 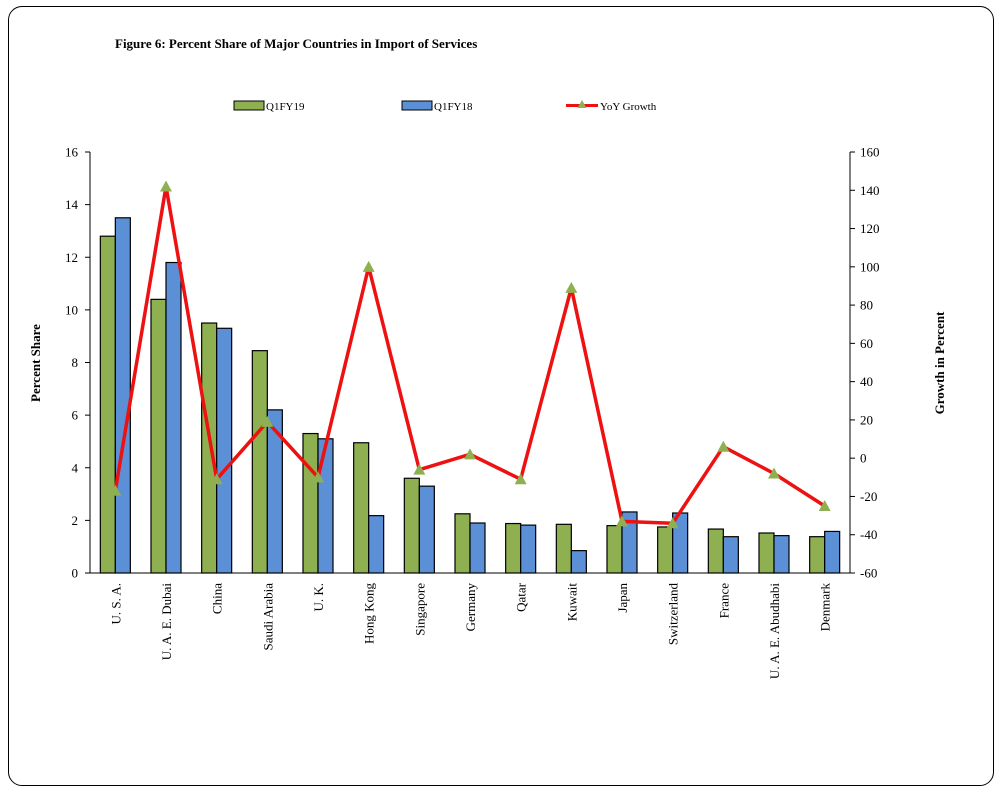 What do you see at coordinates (75, 362) in the screenshot?
I see `y-tick-label: 8` at bounding box center [75, 362].